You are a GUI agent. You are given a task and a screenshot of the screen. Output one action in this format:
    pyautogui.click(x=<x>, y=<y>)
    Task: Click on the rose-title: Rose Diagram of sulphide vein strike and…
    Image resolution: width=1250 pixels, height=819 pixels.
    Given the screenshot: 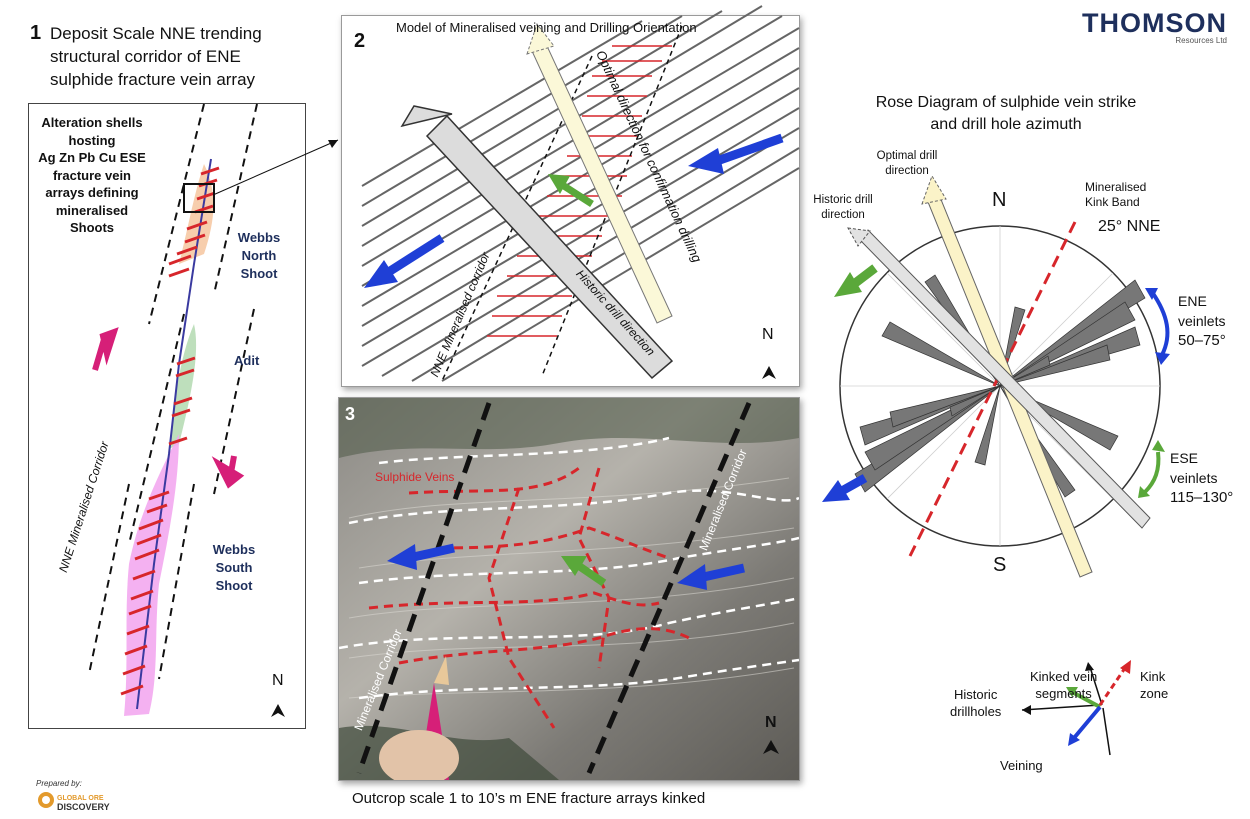 What is the action you would take?
    pyautogui.click(x=1006, y=114)
    